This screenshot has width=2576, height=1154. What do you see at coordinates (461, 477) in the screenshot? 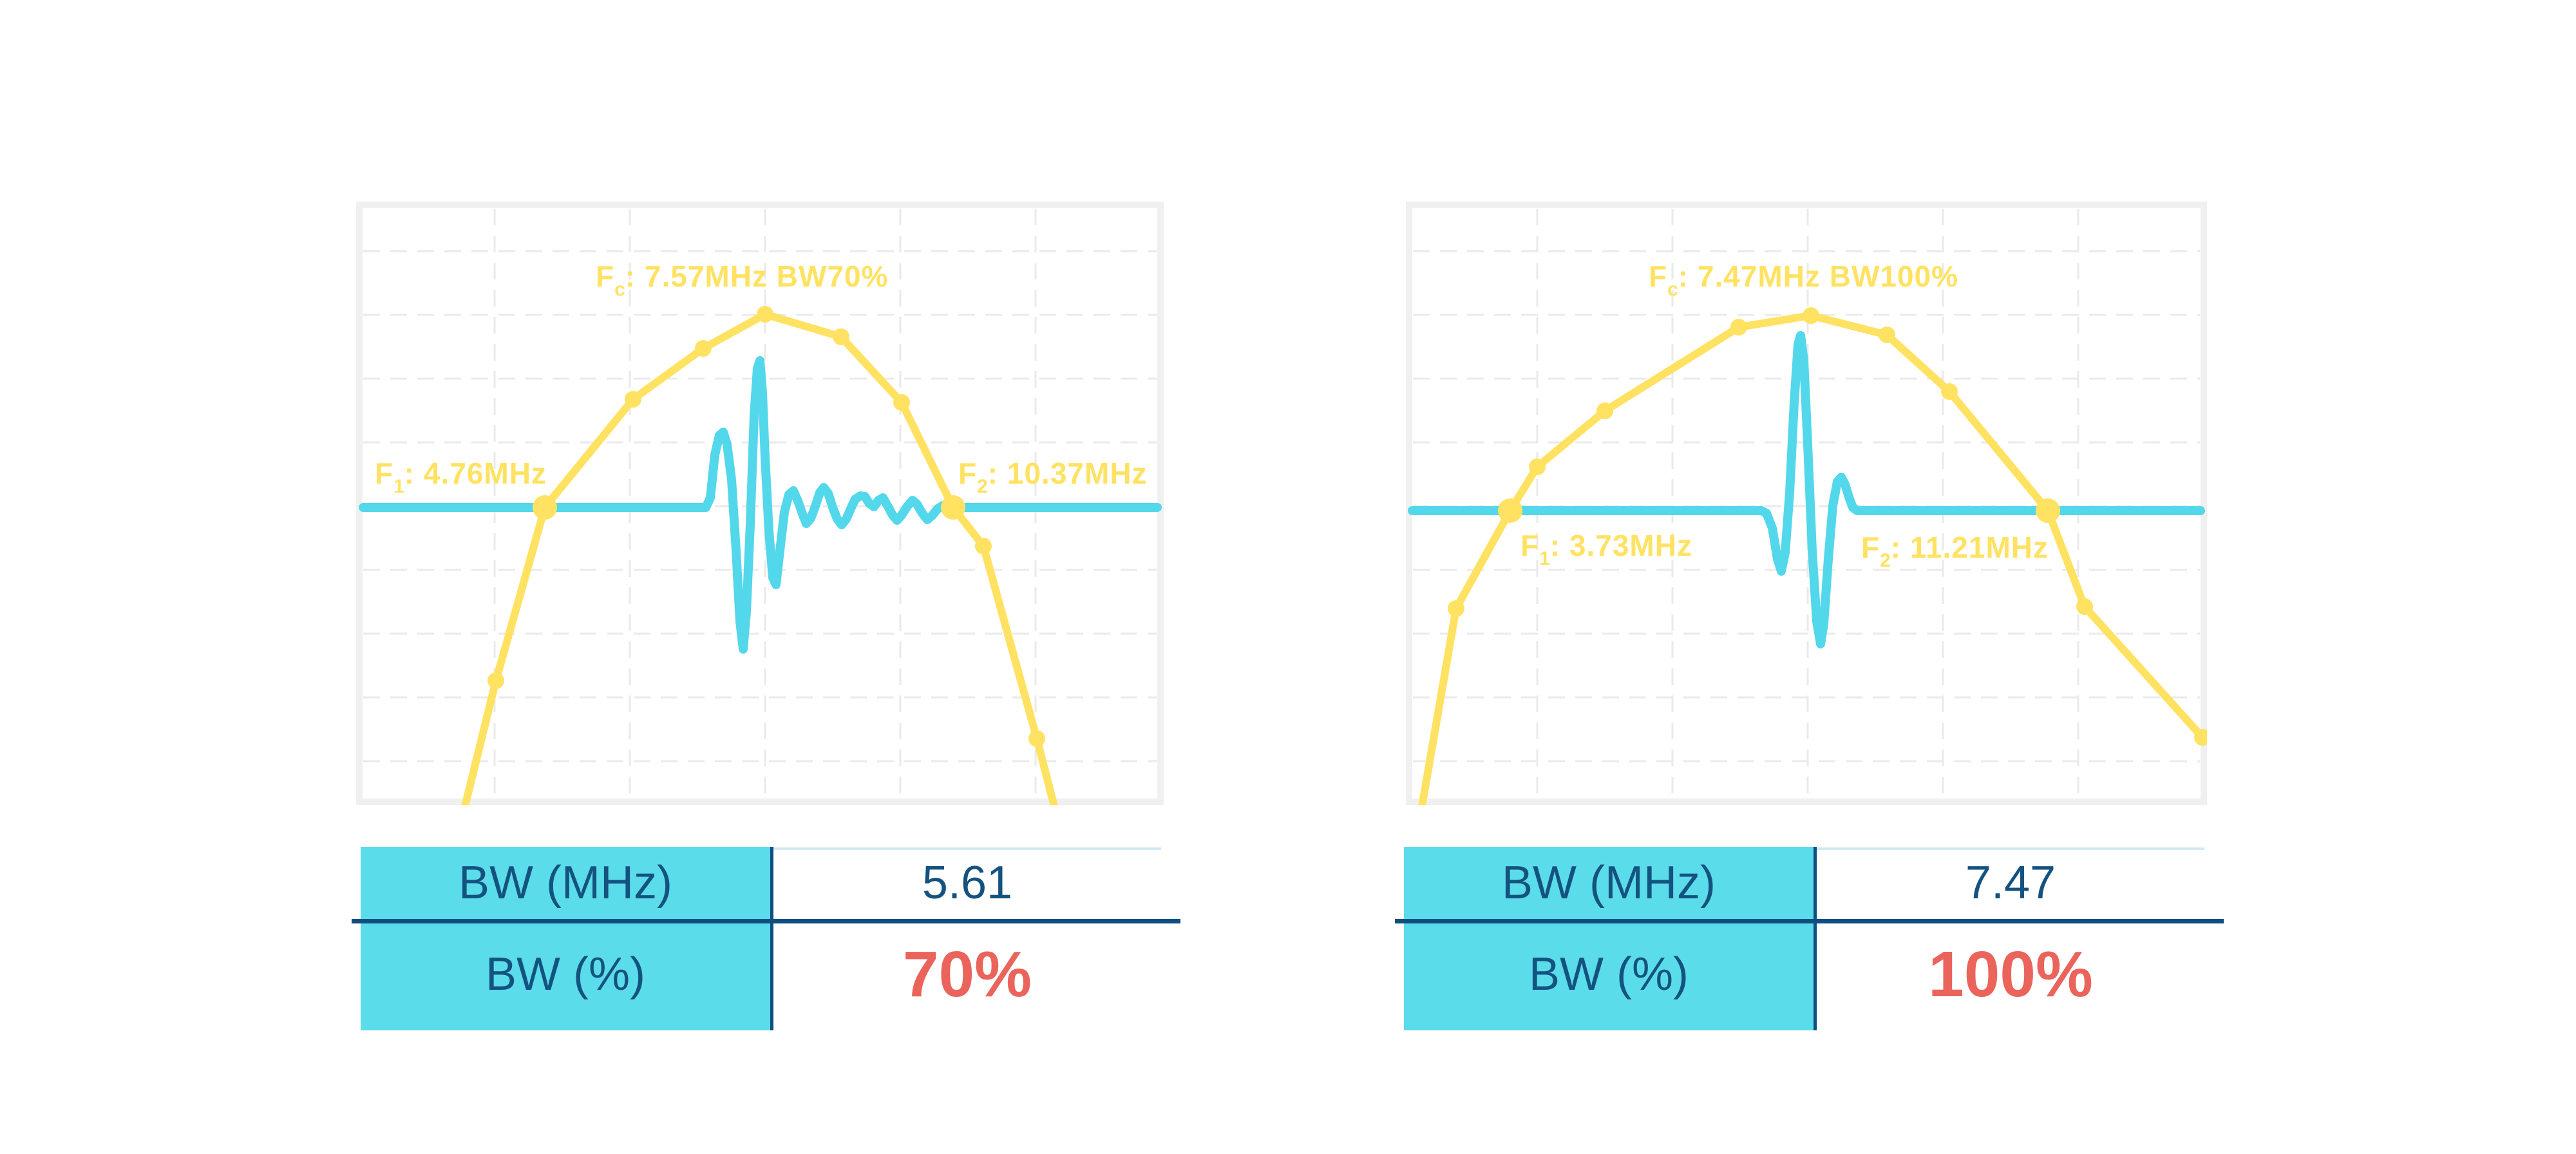
I see `f1-label: F1: 4.76MHz` at bounding box center [461, 477].